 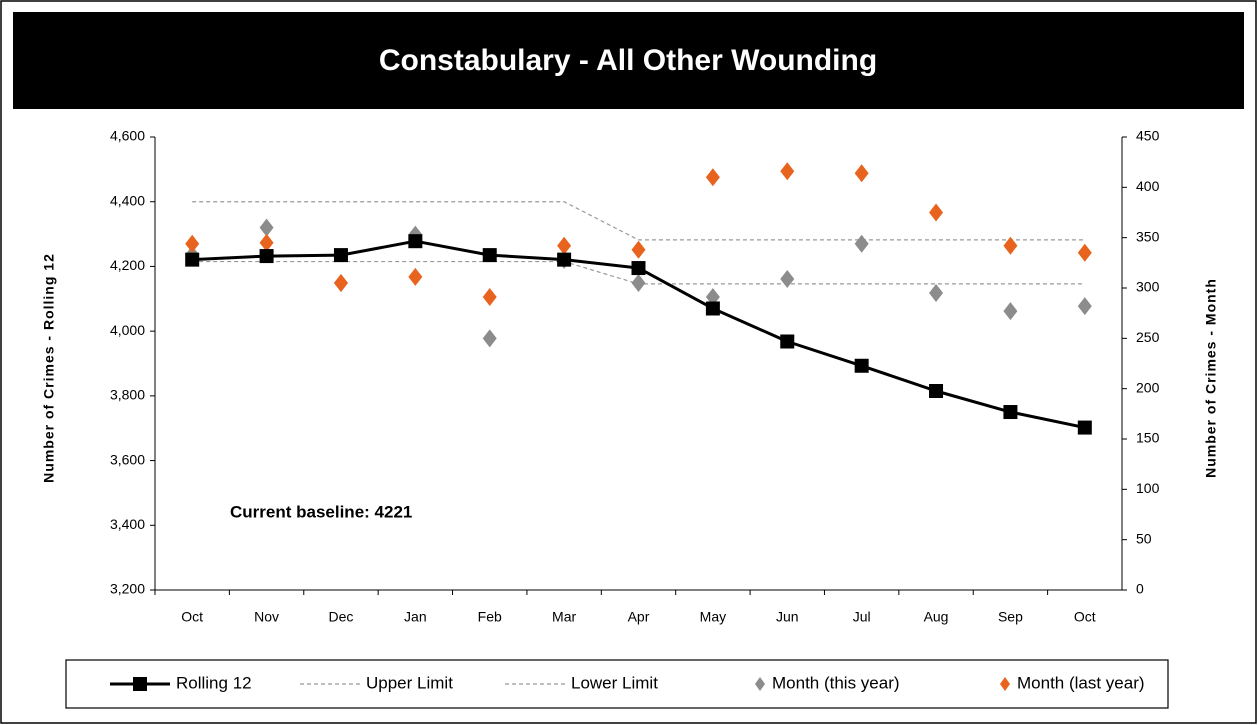 I want to click on x-tick-label: Apr, so click(x=639, y=617).